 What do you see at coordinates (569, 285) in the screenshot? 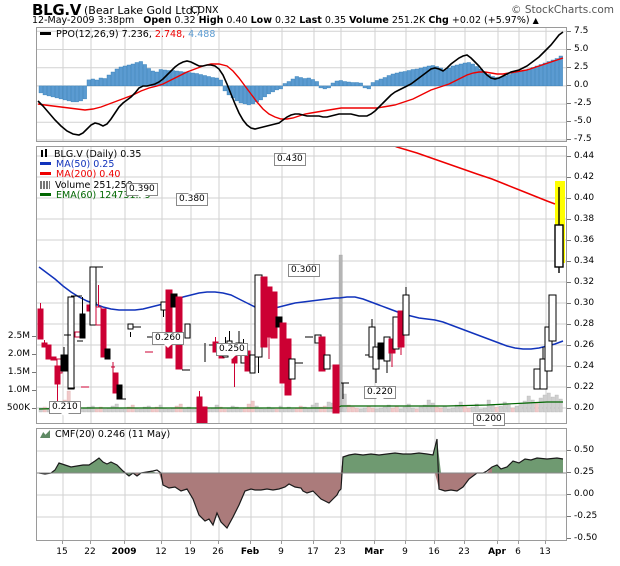
I see `price-axis-ticks` at bounding box center [569, 285].